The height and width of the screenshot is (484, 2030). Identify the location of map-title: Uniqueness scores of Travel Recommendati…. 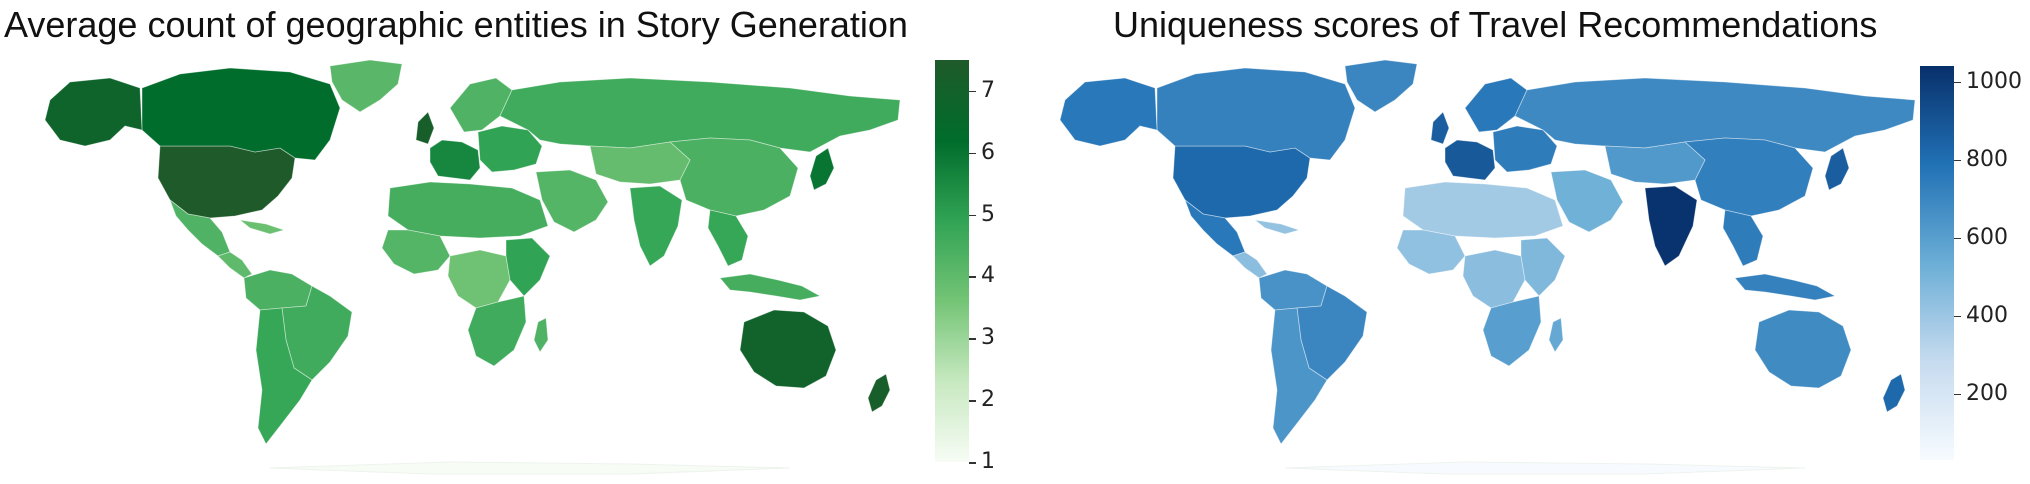
(1495, 24).